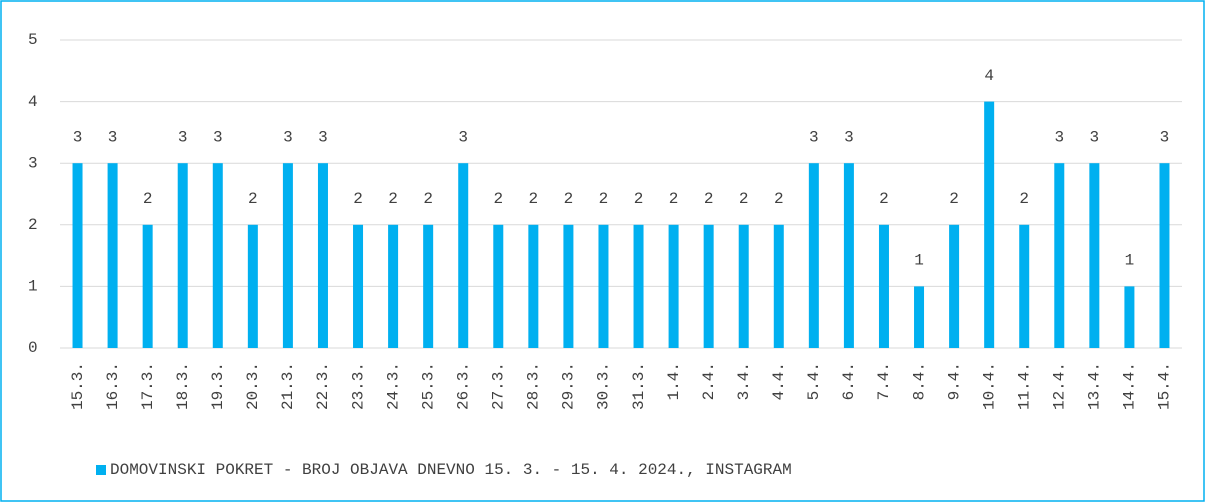  I want to click on x-tick-label: 11.4., so click(1024, 386).